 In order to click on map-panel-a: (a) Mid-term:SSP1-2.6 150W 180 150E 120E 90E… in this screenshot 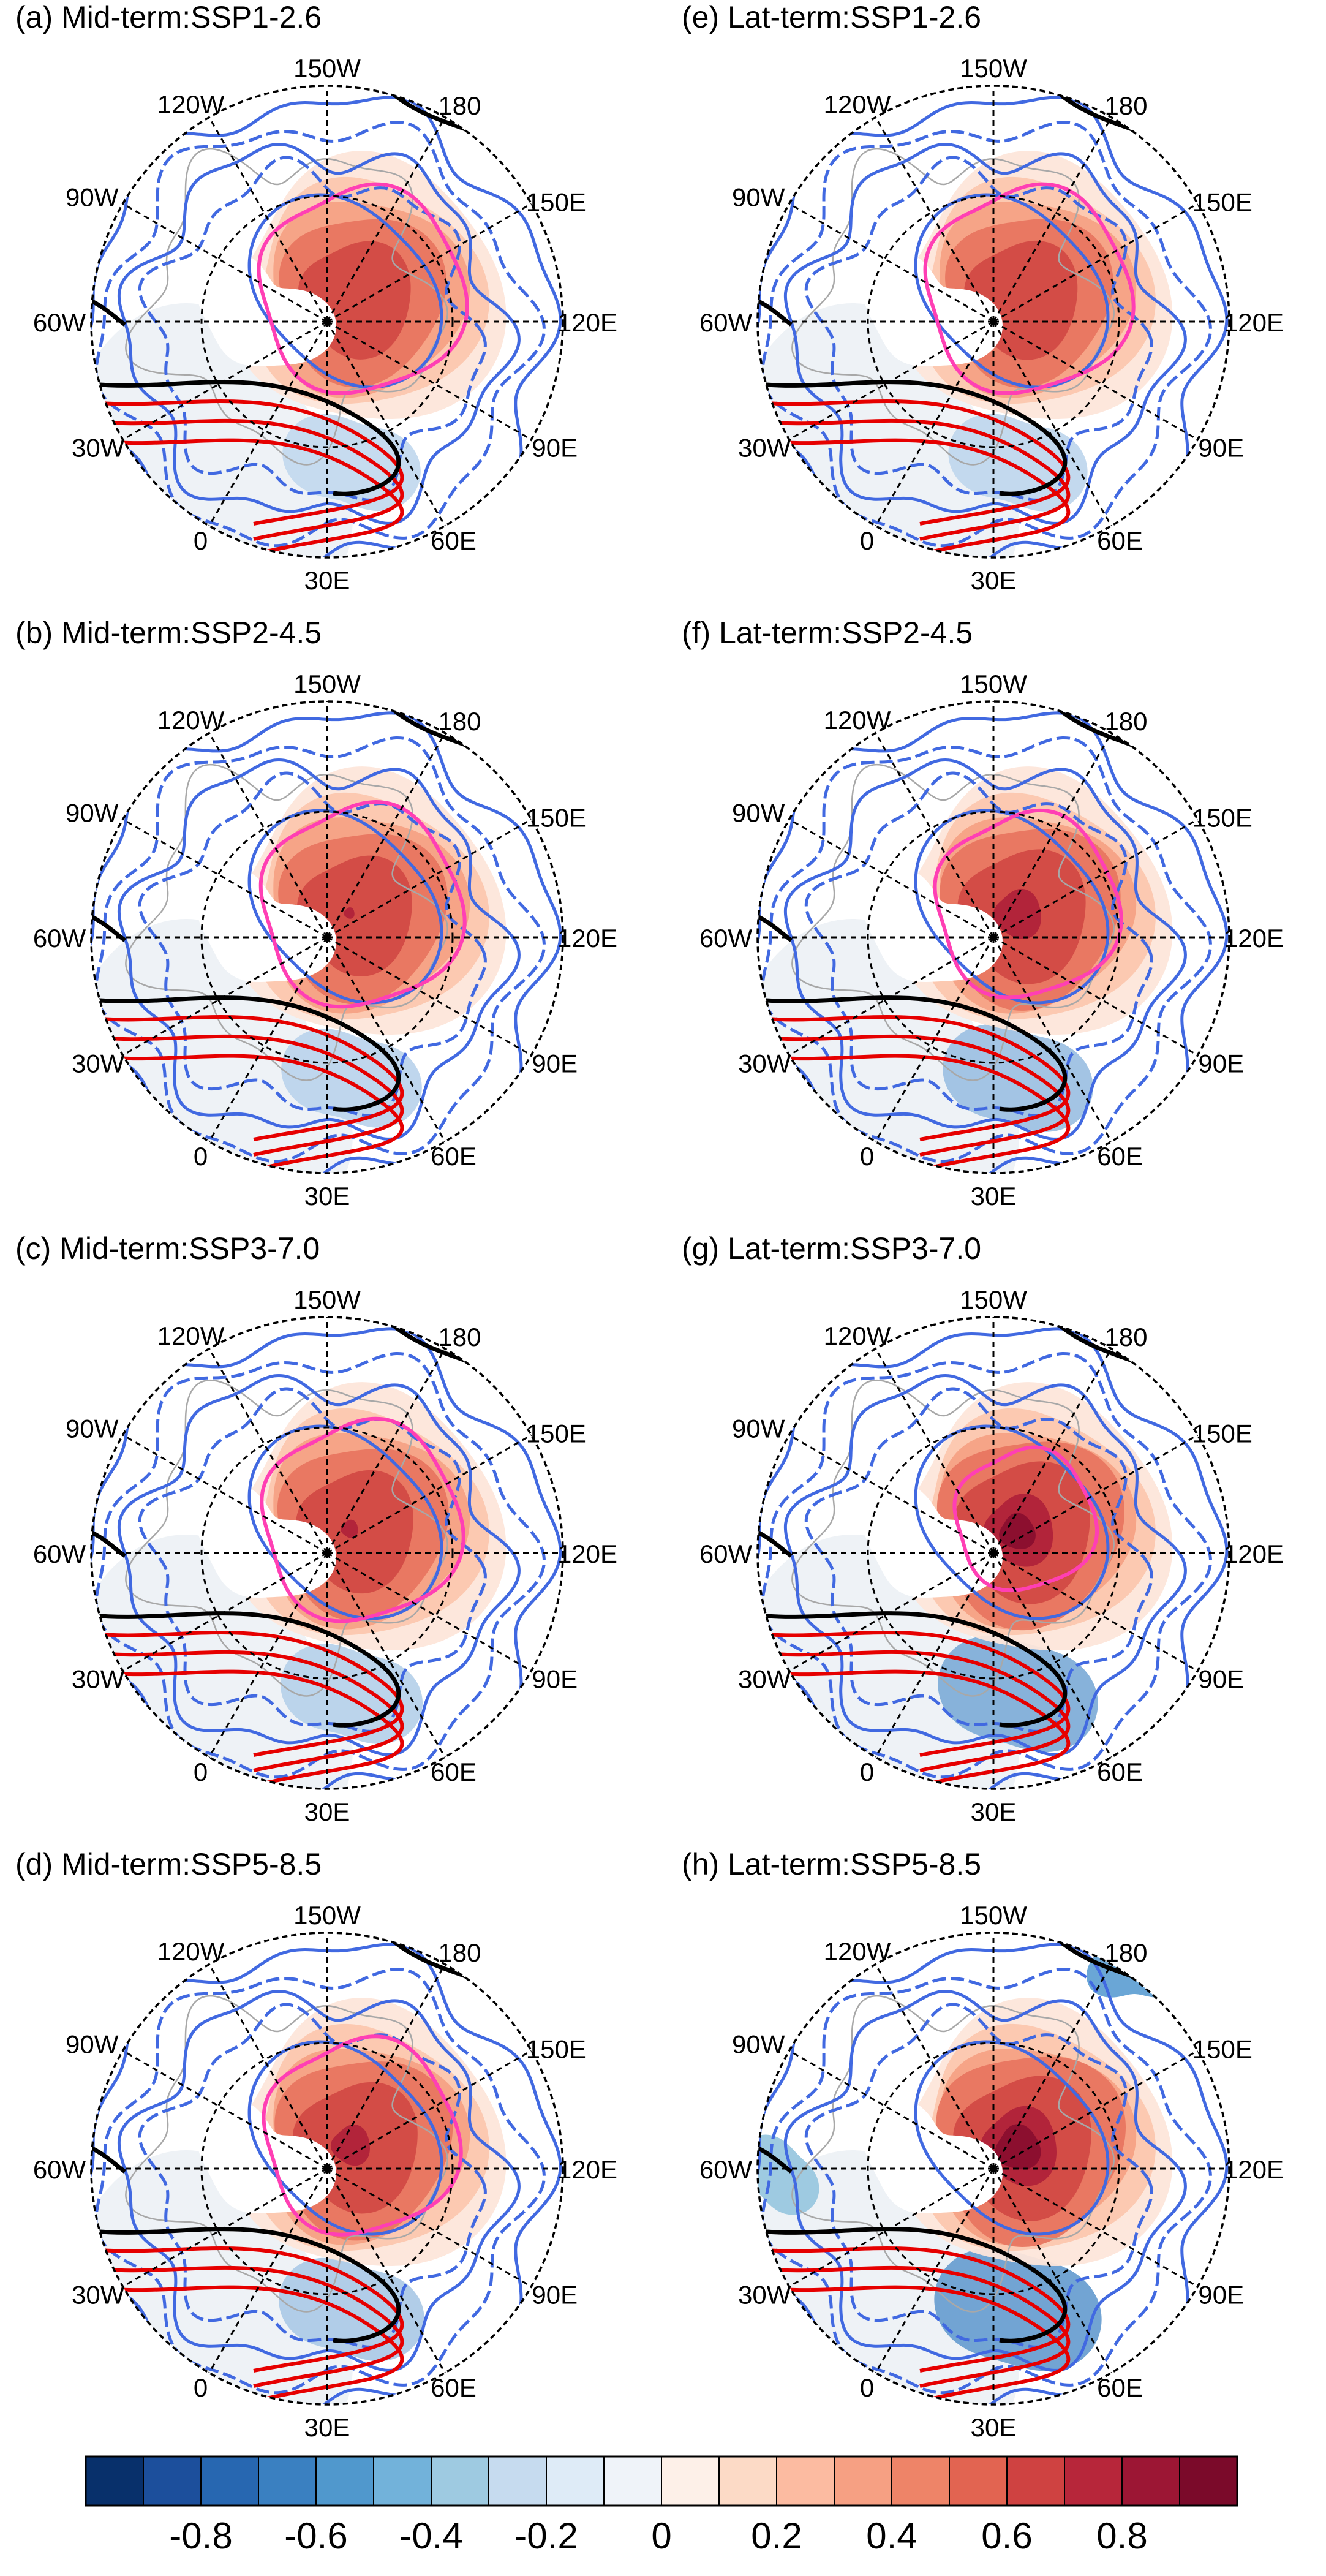, I will do `click(316, 297)`.